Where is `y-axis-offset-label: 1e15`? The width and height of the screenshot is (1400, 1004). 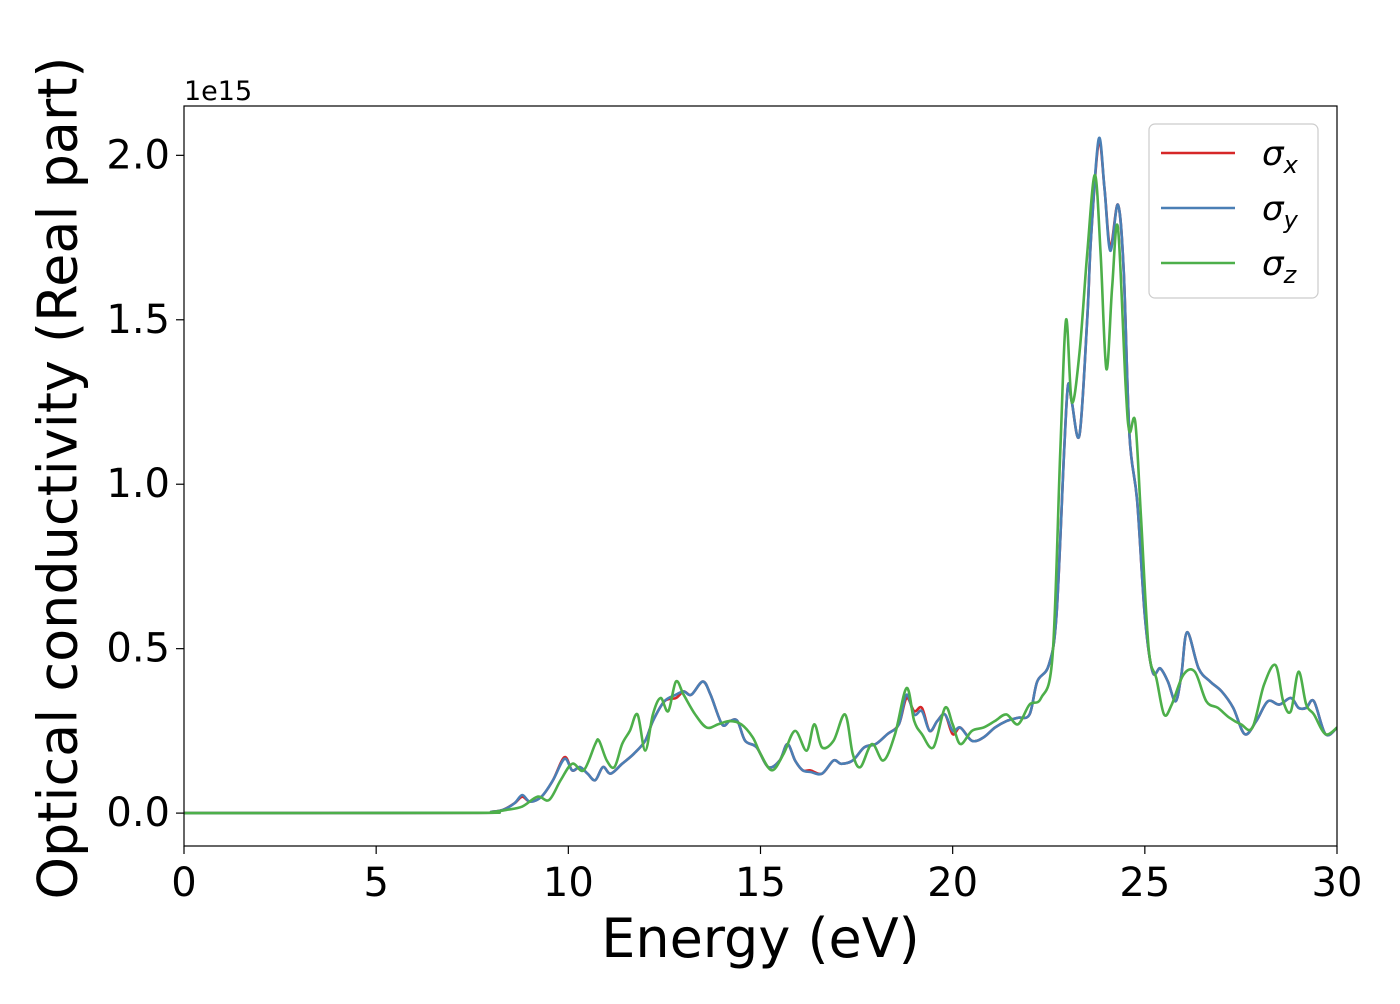
y-axis-offset-label: 1e15 is located at coordinates (218, 91).